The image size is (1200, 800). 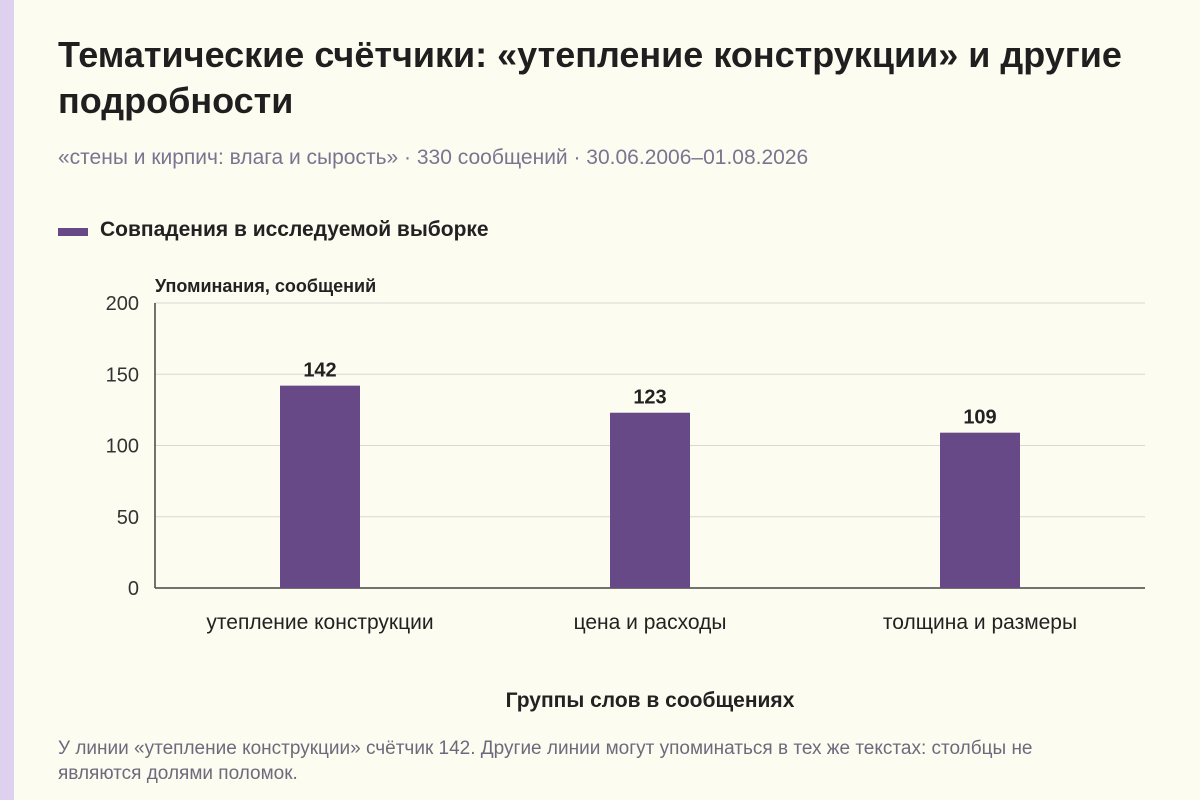 What do you see at coordinates (319, 371) in the screenshot?
I see `bar-value-label: 142` at bounding box center [319, 371].